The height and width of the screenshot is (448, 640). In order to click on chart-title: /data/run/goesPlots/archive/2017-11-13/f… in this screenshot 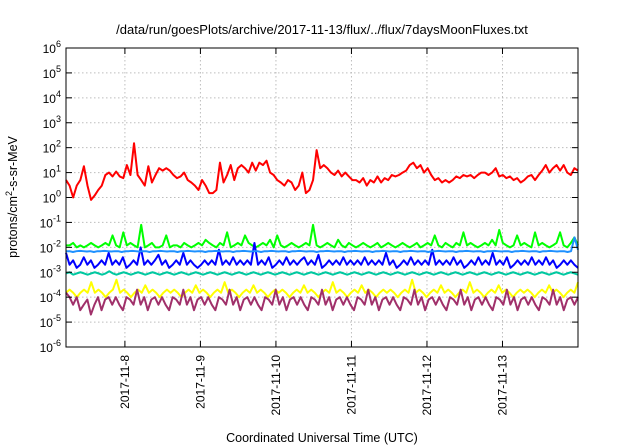, I will do `click(322, 29)`.